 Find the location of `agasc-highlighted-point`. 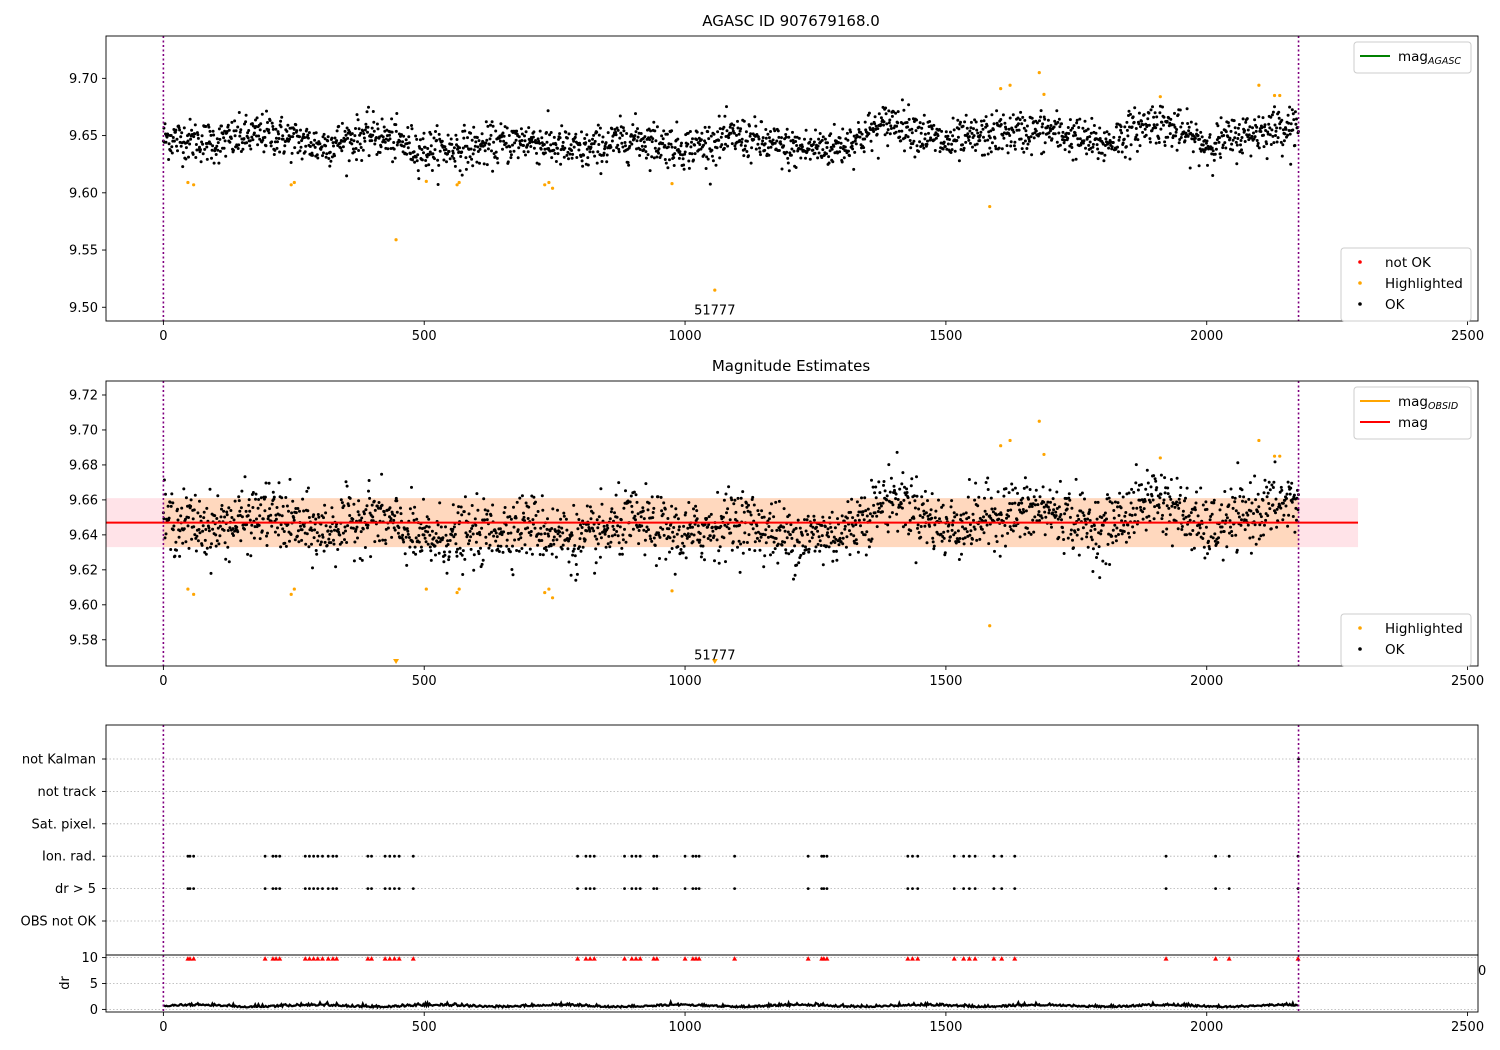

agasc-highlighted-point is located at coordinates (545, 185).